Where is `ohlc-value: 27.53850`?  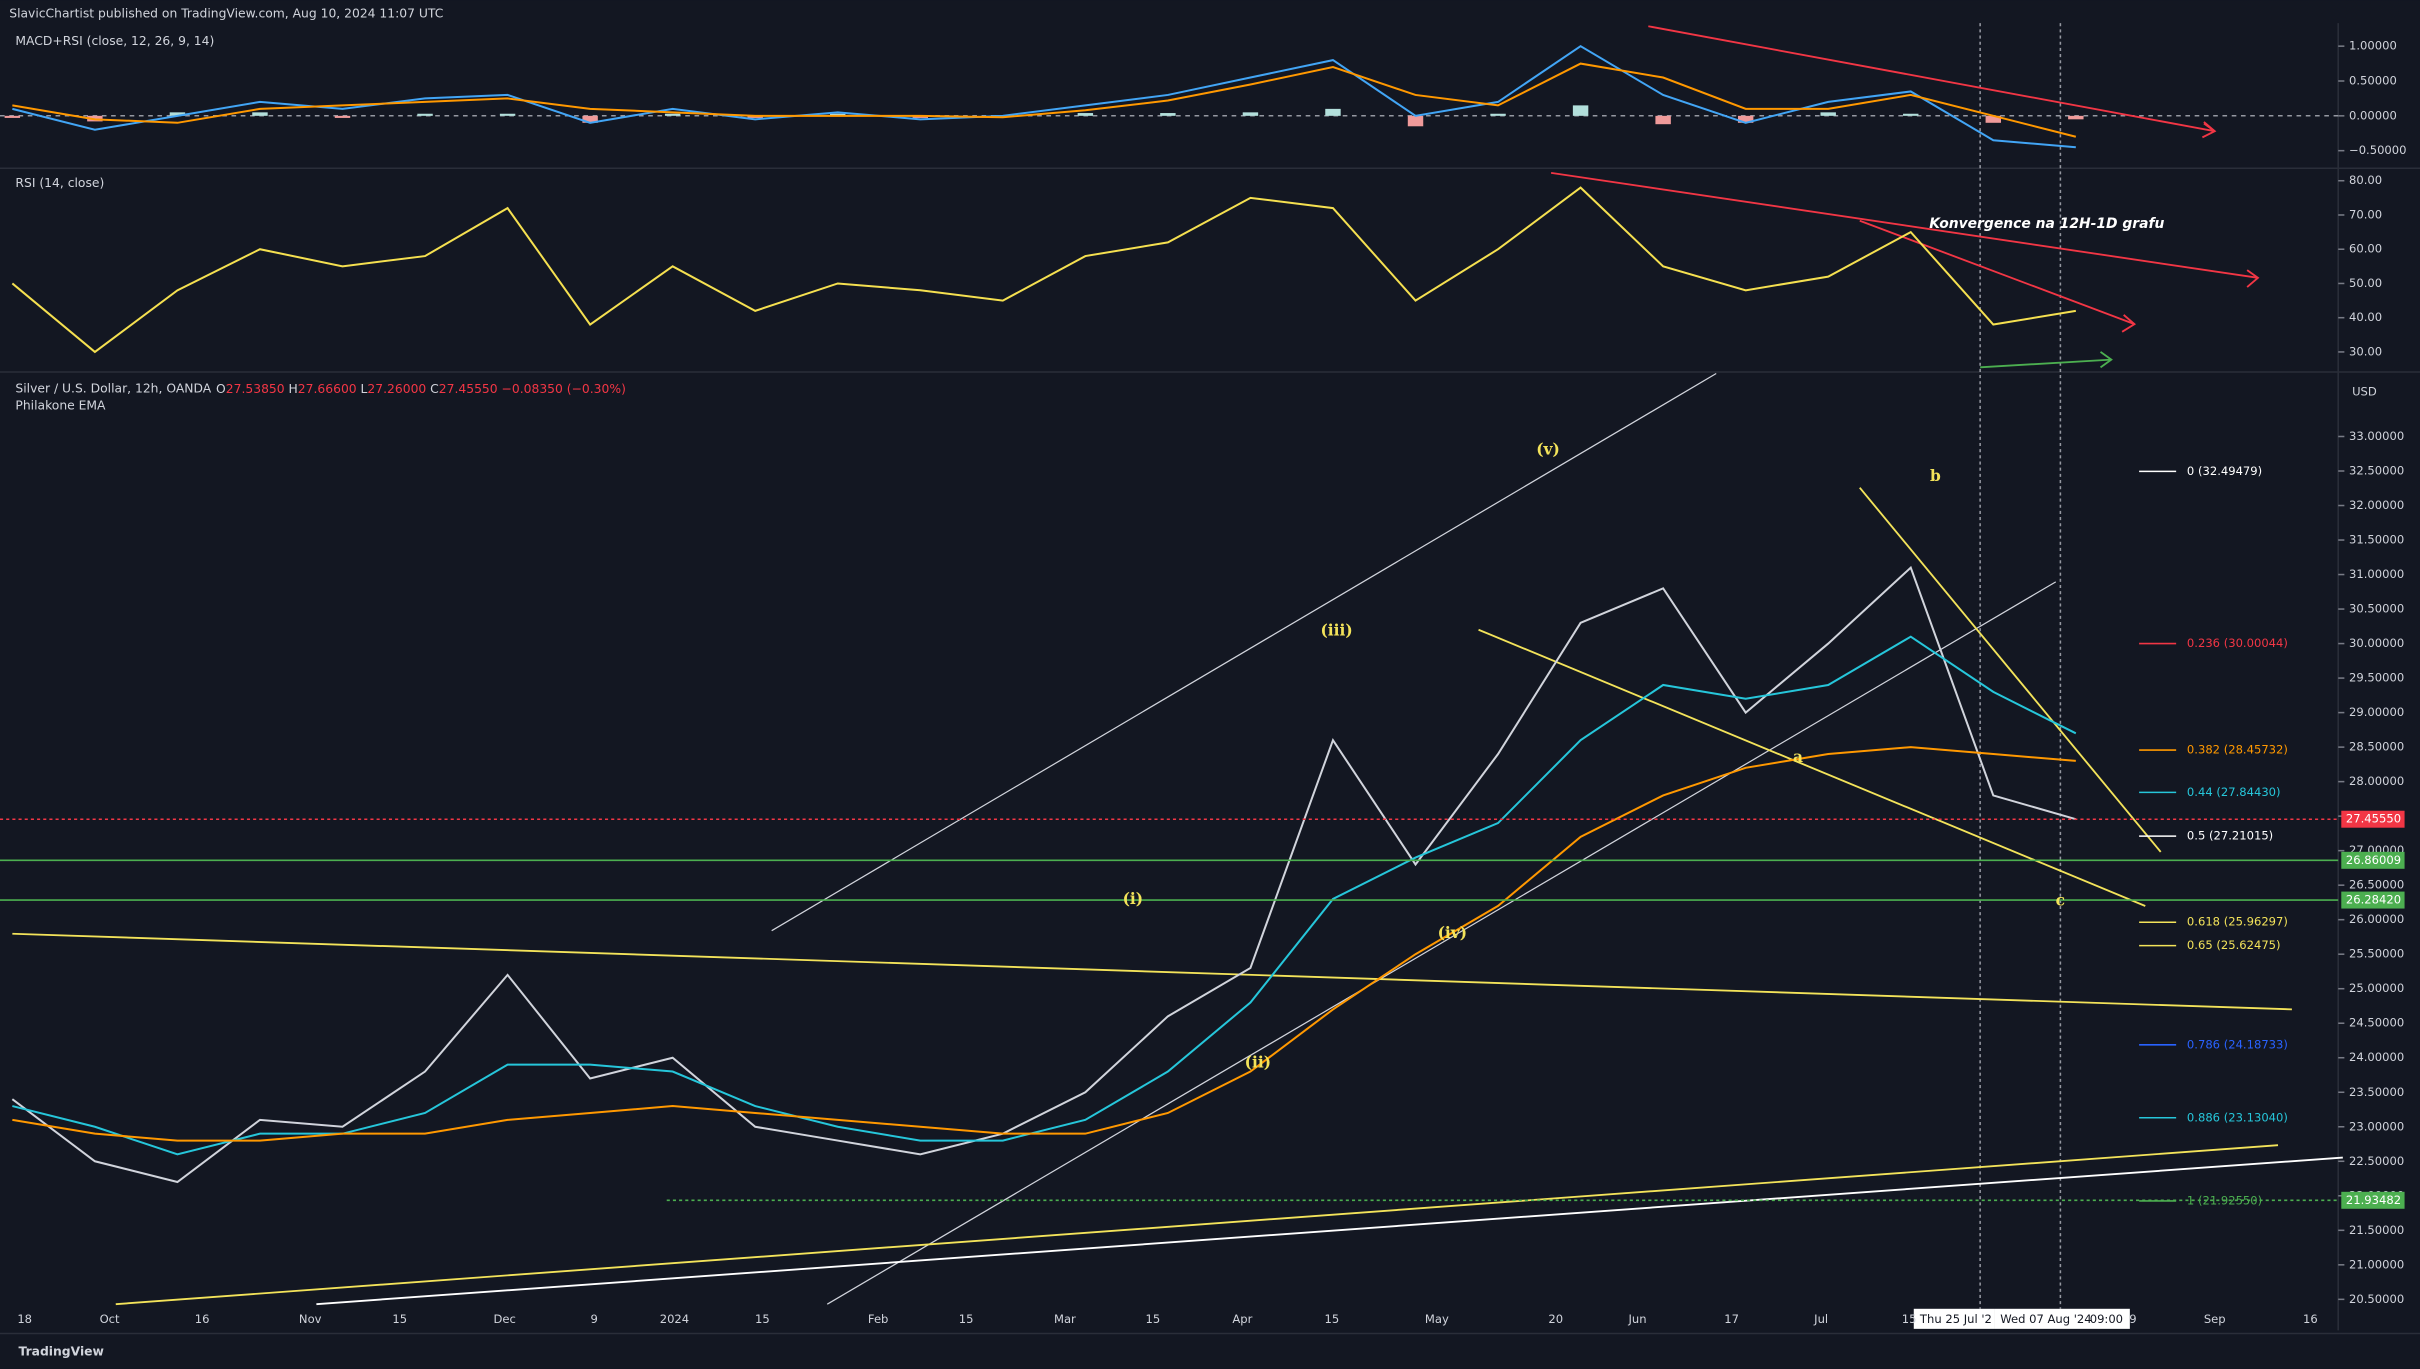 ohlc-value: 27.53850 is located at coordinates (255, 388).